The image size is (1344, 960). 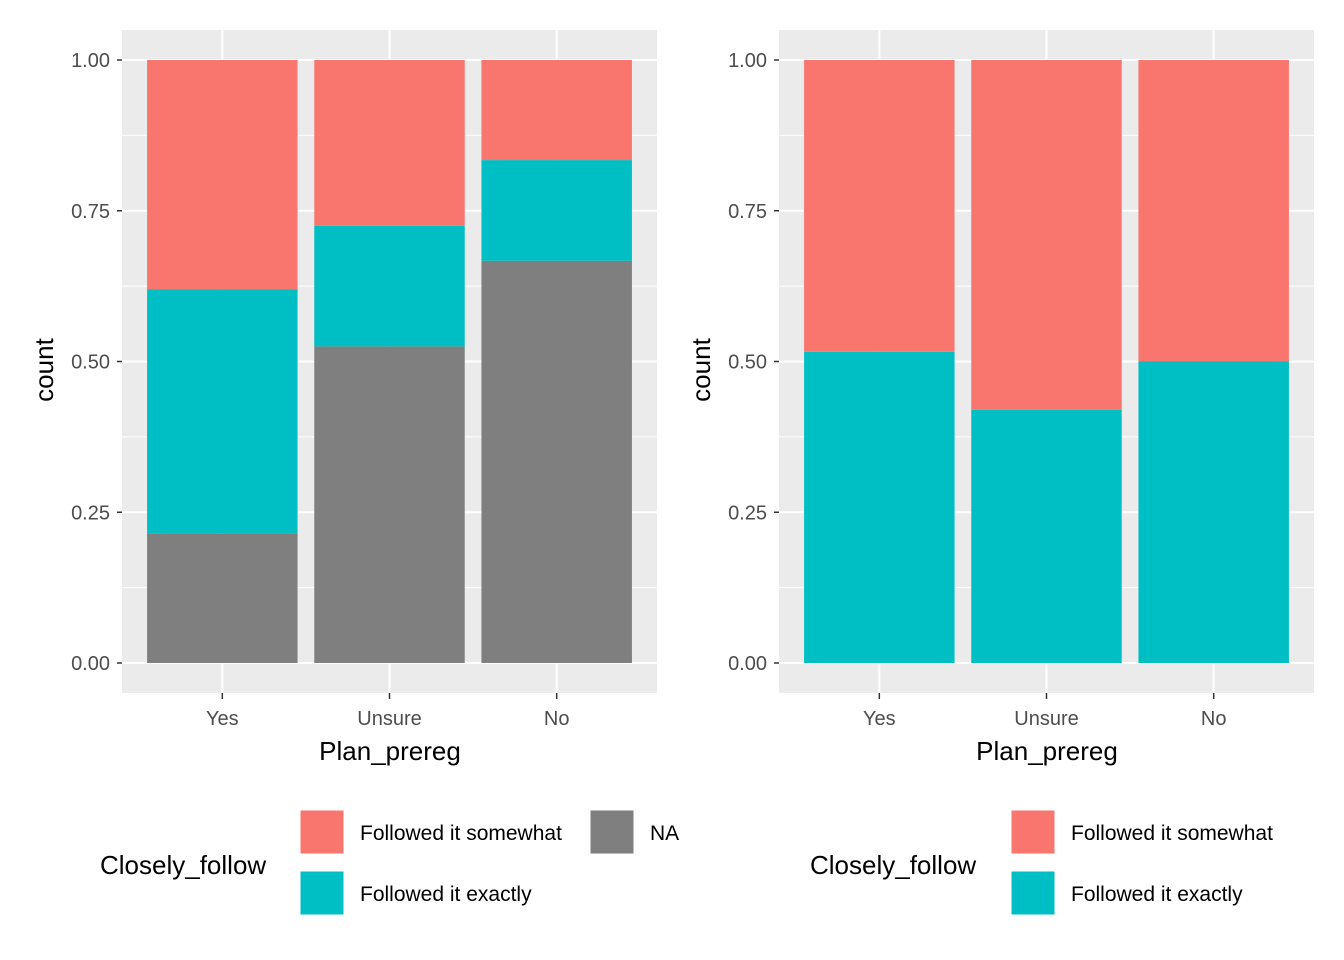 What do you see at coordinates (556, 461) in the screenshot?
I see `bar-segment-no-na` at bounding box center [556, 461].